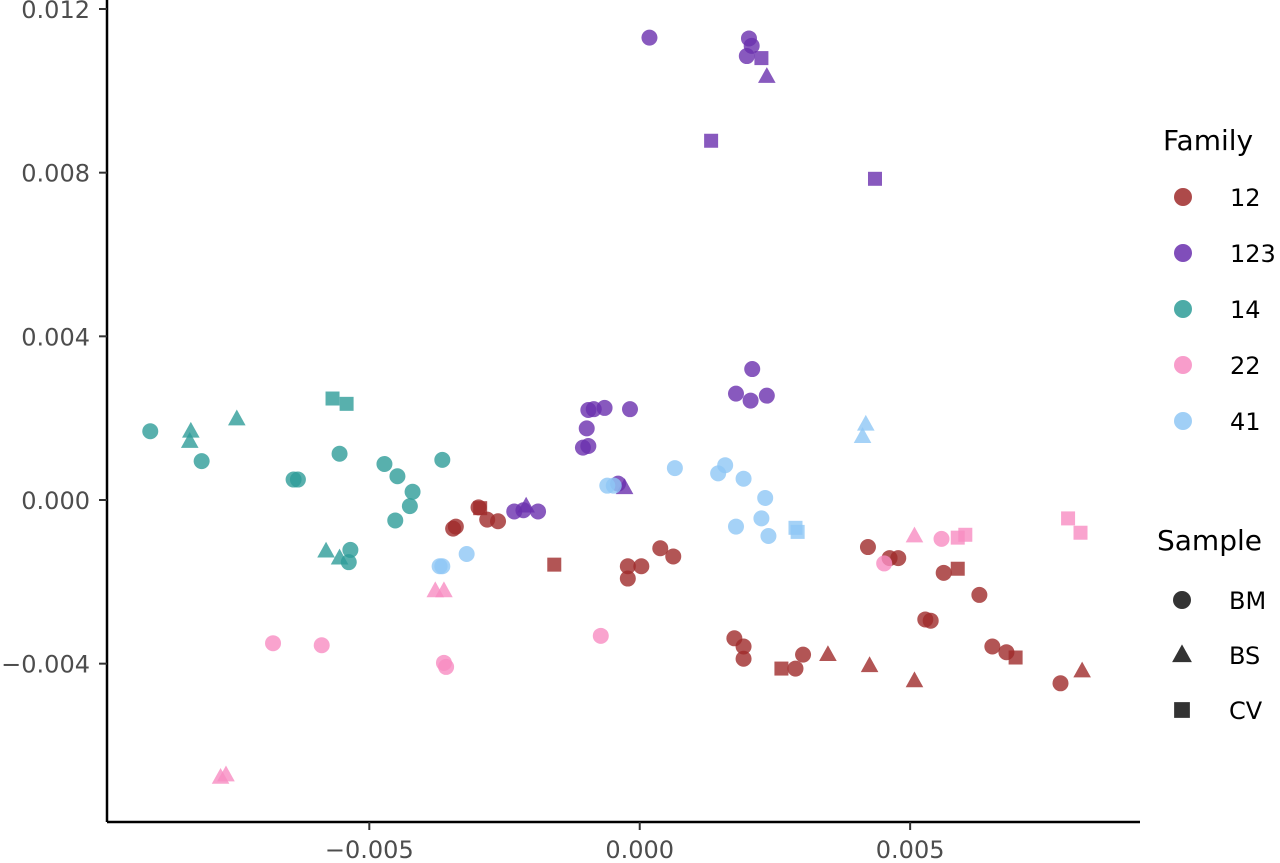 This screenshot has height=863, width=1280. I want to click on sample-legend-title: Sample, so click(1209, 540).